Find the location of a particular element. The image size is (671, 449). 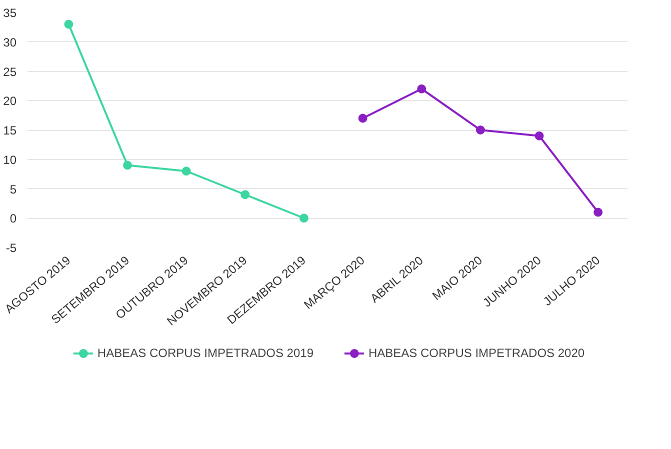

y-tick-label: 30 is located at coordinates (10, 42).